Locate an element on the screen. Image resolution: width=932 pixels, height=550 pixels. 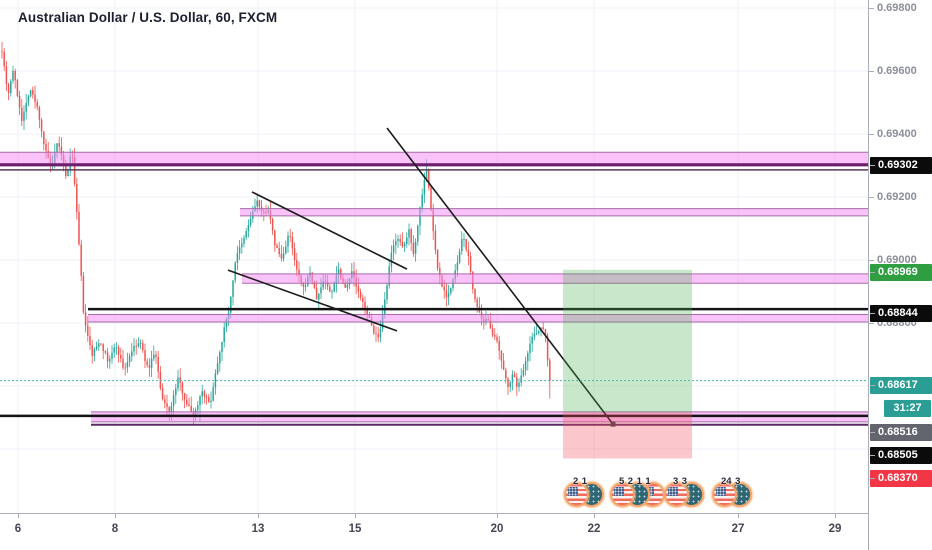
price-level-badge: 0.68969 is located at coordinates (901, 272).